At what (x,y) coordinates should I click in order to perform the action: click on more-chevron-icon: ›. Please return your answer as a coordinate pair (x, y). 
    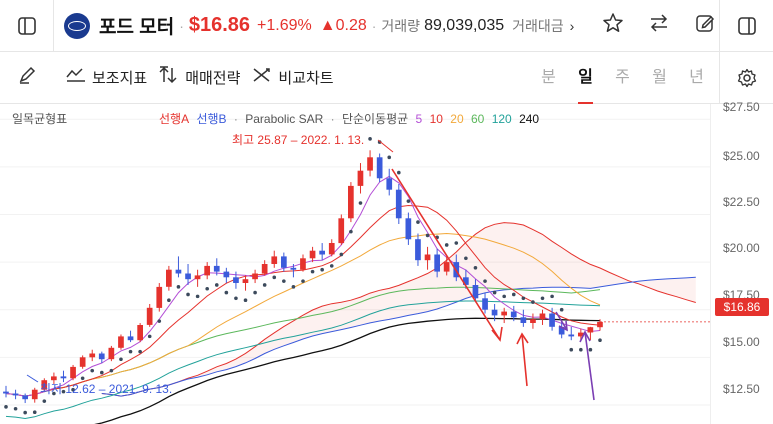
    Looking at the image, I should click on (572, 25).